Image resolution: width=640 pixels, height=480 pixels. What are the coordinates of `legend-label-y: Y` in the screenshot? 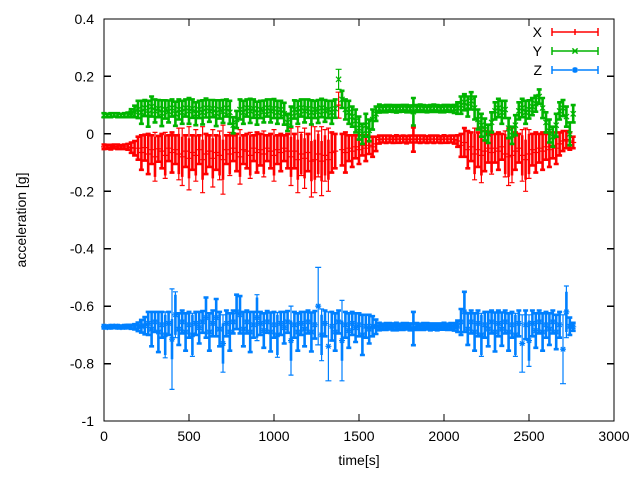 It's located at (538, 51).